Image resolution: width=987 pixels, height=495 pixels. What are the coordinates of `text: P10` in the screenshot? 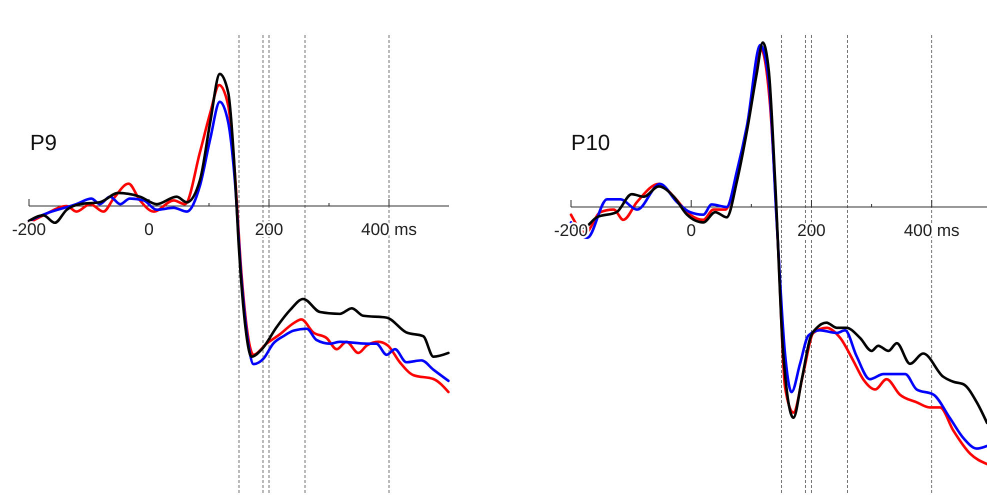 It's located at (590, 142).